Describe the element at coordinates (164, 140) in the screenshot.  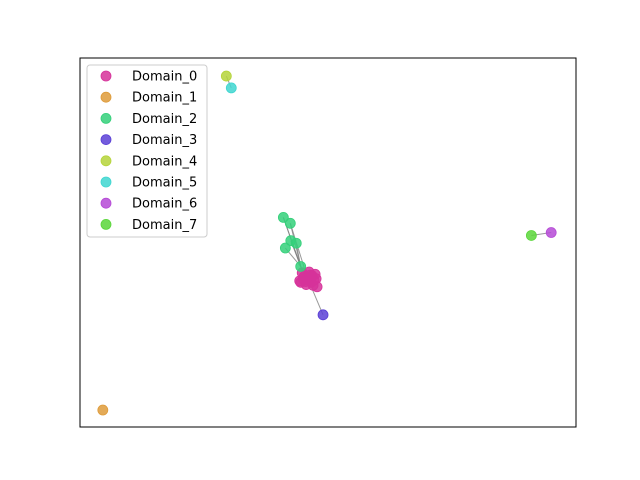
I see `legend-label-domain-3: Domain_3` at that location.